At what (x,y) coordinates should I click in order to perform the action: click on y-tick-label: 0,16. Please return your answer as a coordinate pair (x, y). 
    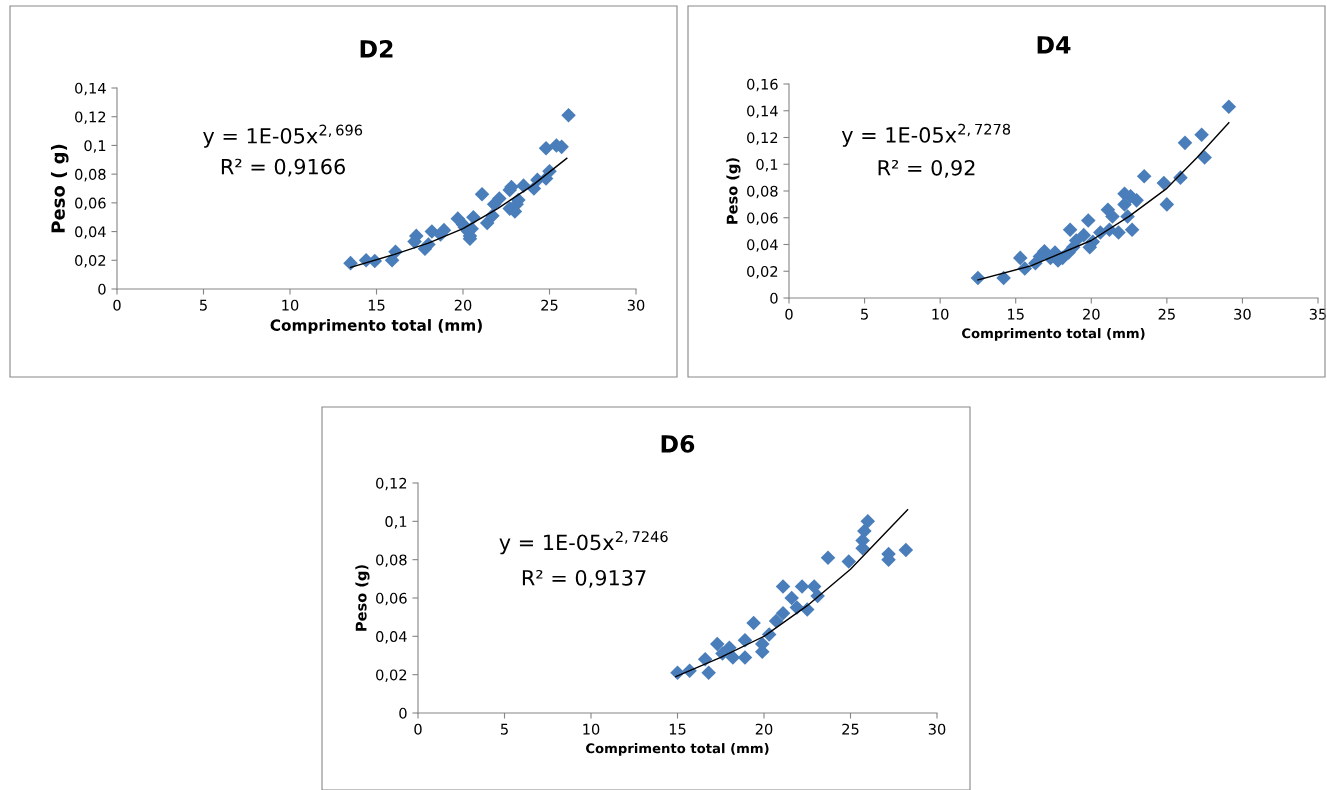
    Looking at the image, I should click on (762, 85).